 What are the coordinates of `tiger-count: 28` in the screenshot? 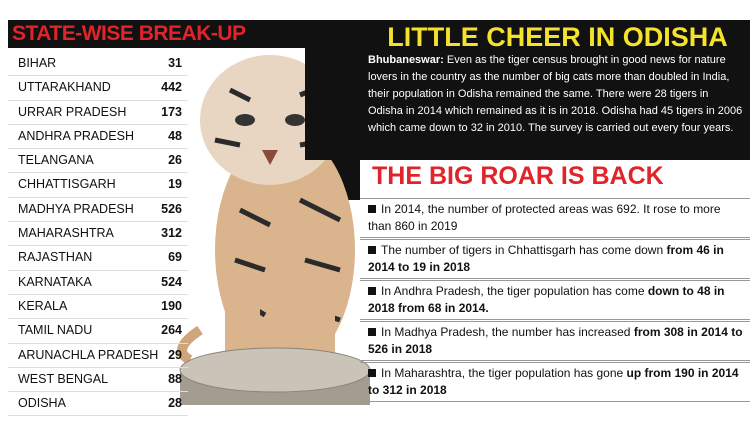 It's located at (175, 403).